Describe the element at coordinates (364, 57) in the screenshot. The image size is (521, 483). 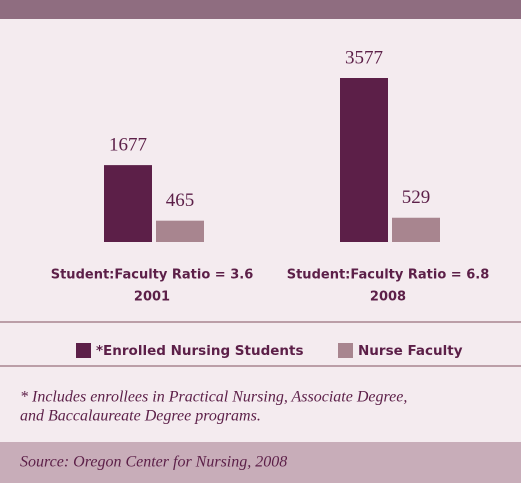
I see `value-label: 3577` at that location.